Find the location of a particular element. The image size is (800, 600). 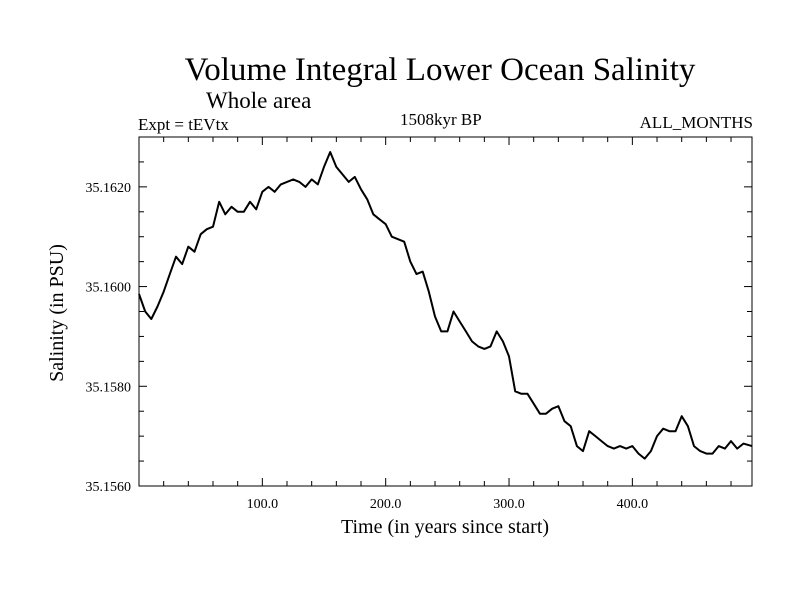

x-tick-label: 300.0 is located at coordinates (509, 504).